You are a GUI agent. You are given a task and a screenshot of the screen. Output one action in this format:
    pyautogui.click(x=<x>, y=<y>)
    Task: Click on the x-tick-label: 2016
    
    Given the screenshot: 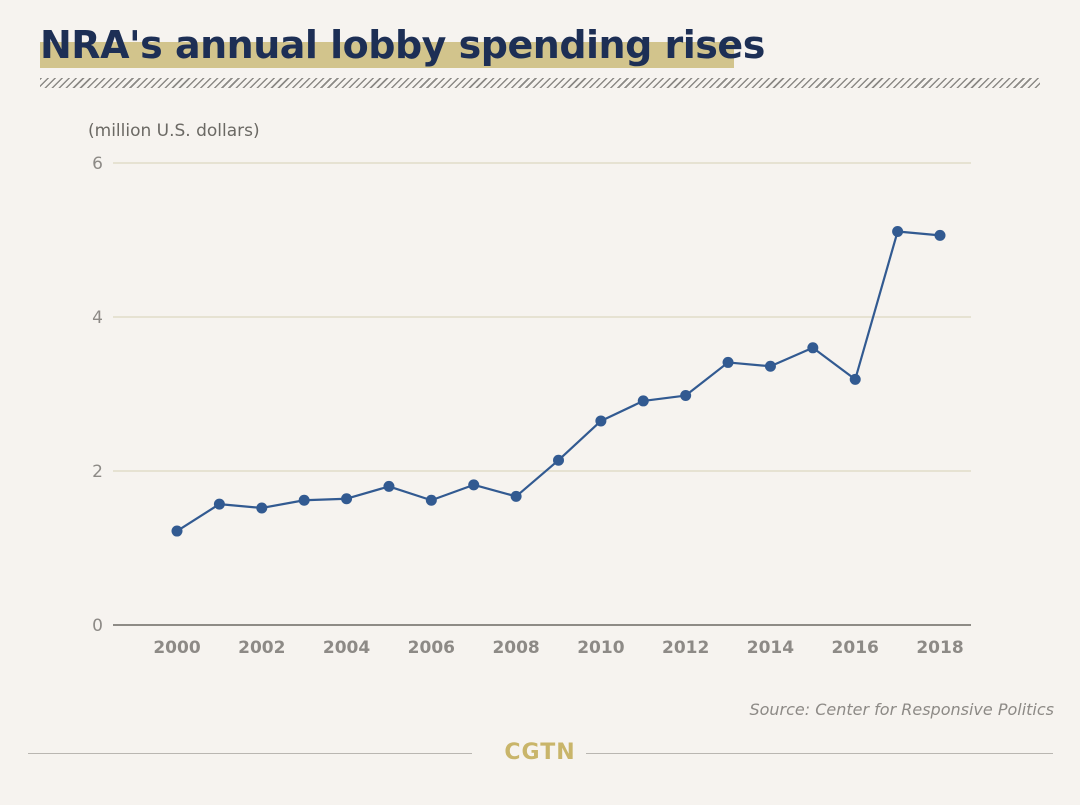 What is the action you would take?
    pyautogui.click(x=855, y=648)
    